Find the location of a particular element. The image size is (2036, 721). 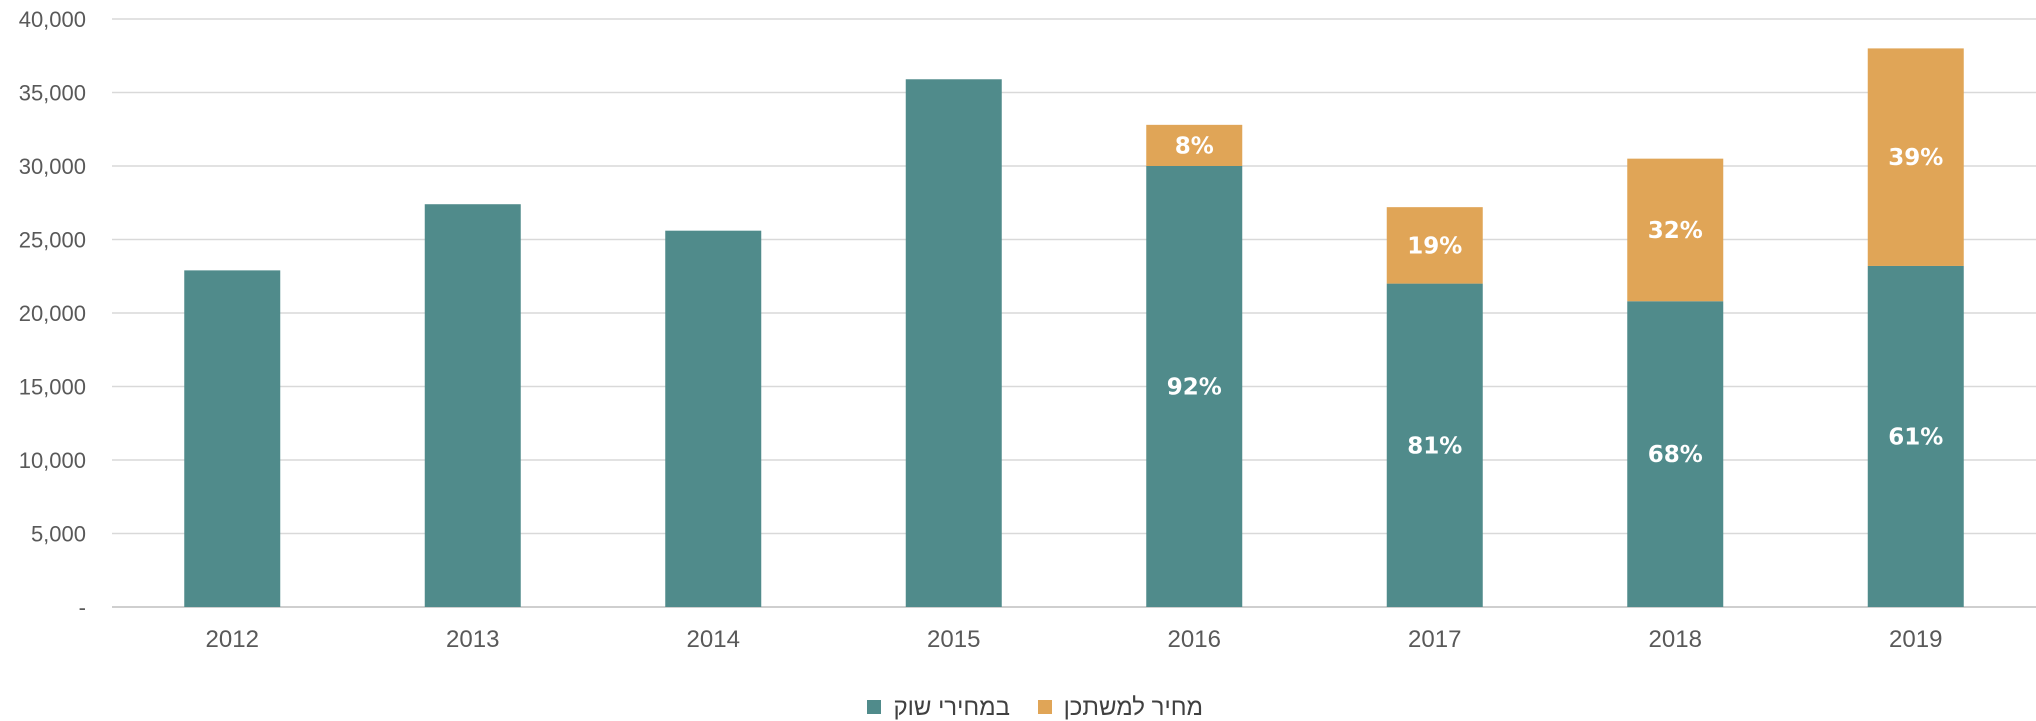

x-axis-ticks: 2012 2013 2014 2015 2016 2017 2018 2019 is located at coordinates (1074, 639).